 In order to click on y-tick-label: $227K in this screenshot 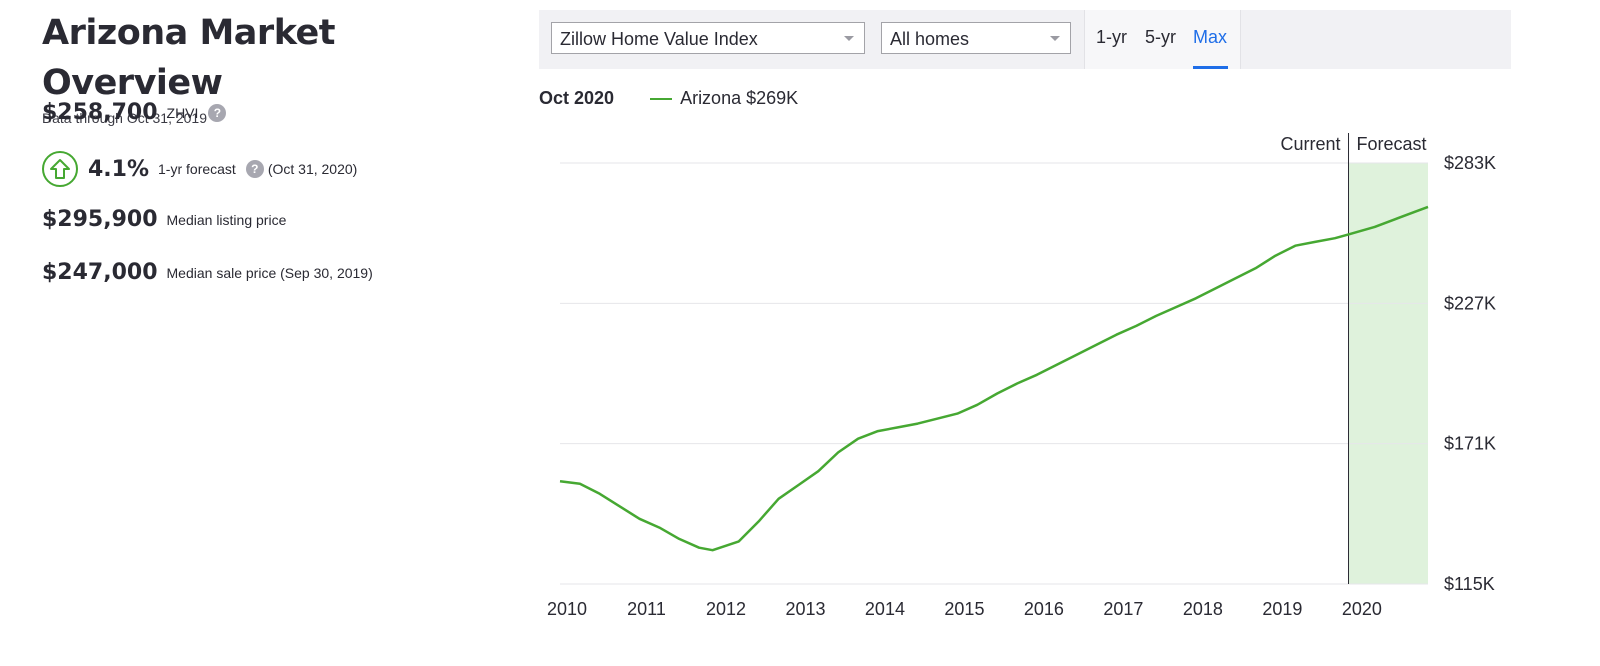, I will do `click(1470, 303)`.